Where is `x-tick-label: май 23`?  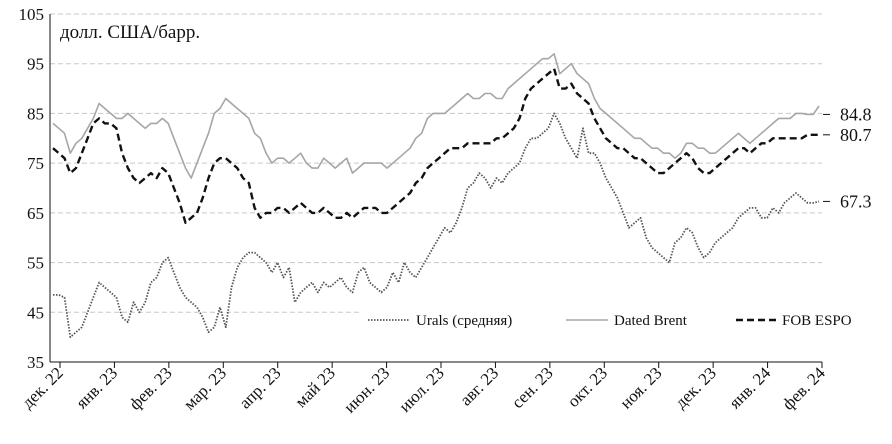 x-tick-label: май 23 is located at coordinates (315, 387).